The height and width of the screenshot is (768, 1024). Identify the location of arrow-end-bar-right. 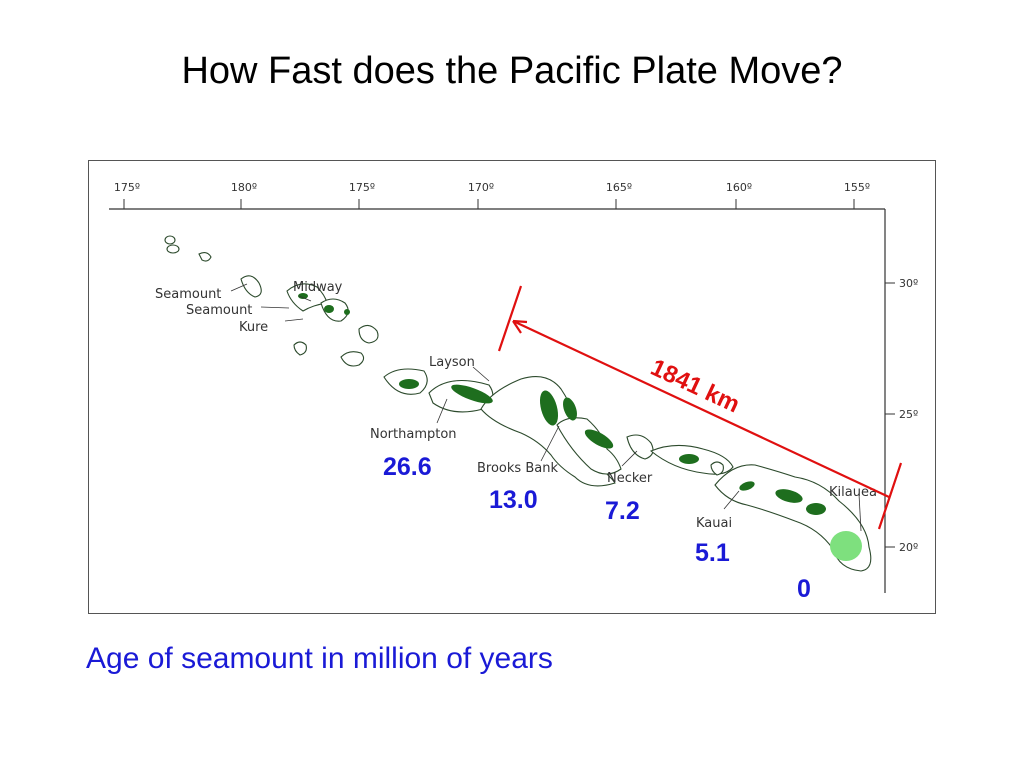
(890, 496).